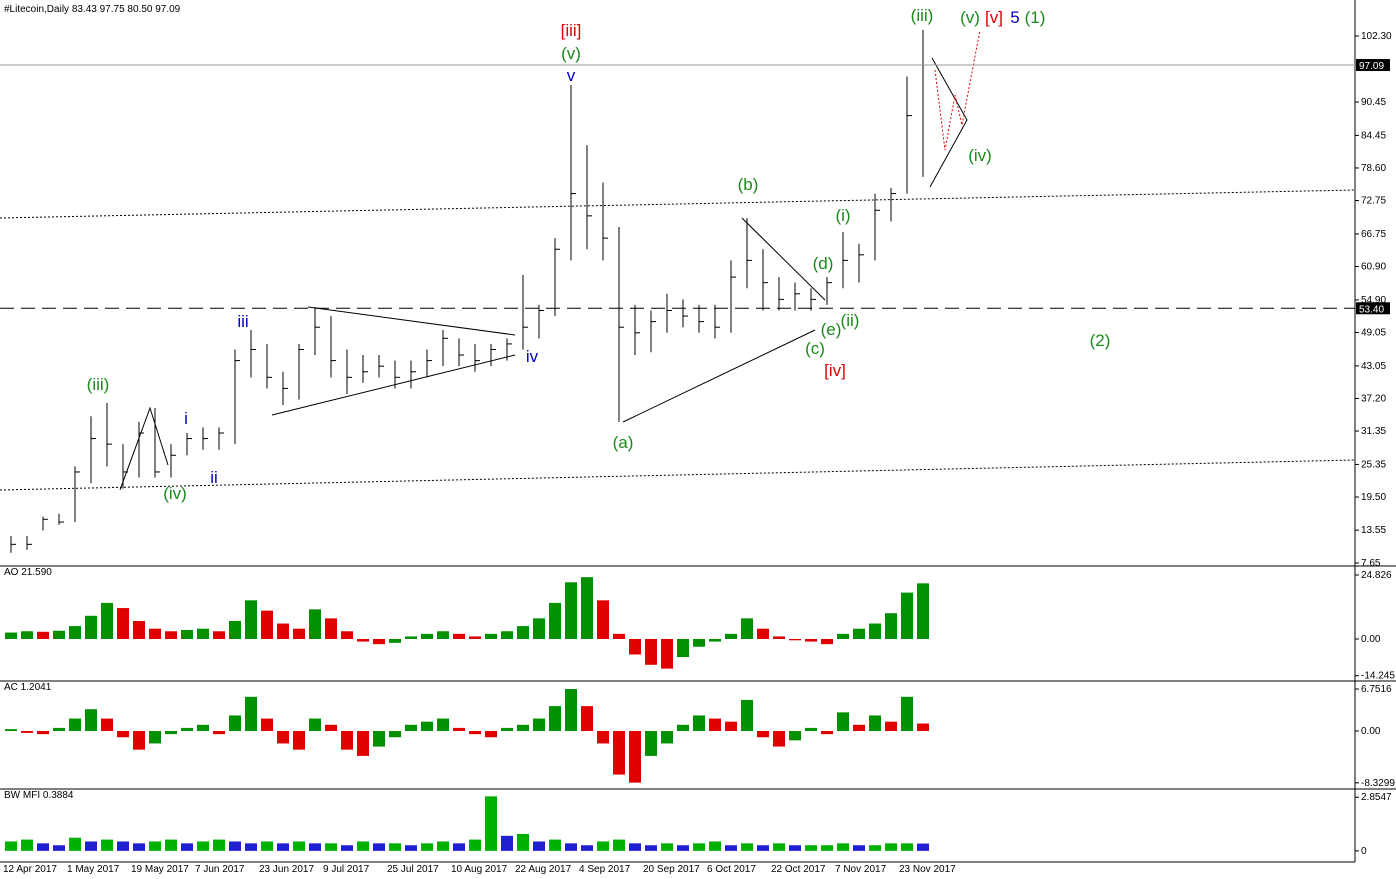  Describe the element at coordinates (831, 329) in the screenshot. I see `wave-label: (e)` at that location.